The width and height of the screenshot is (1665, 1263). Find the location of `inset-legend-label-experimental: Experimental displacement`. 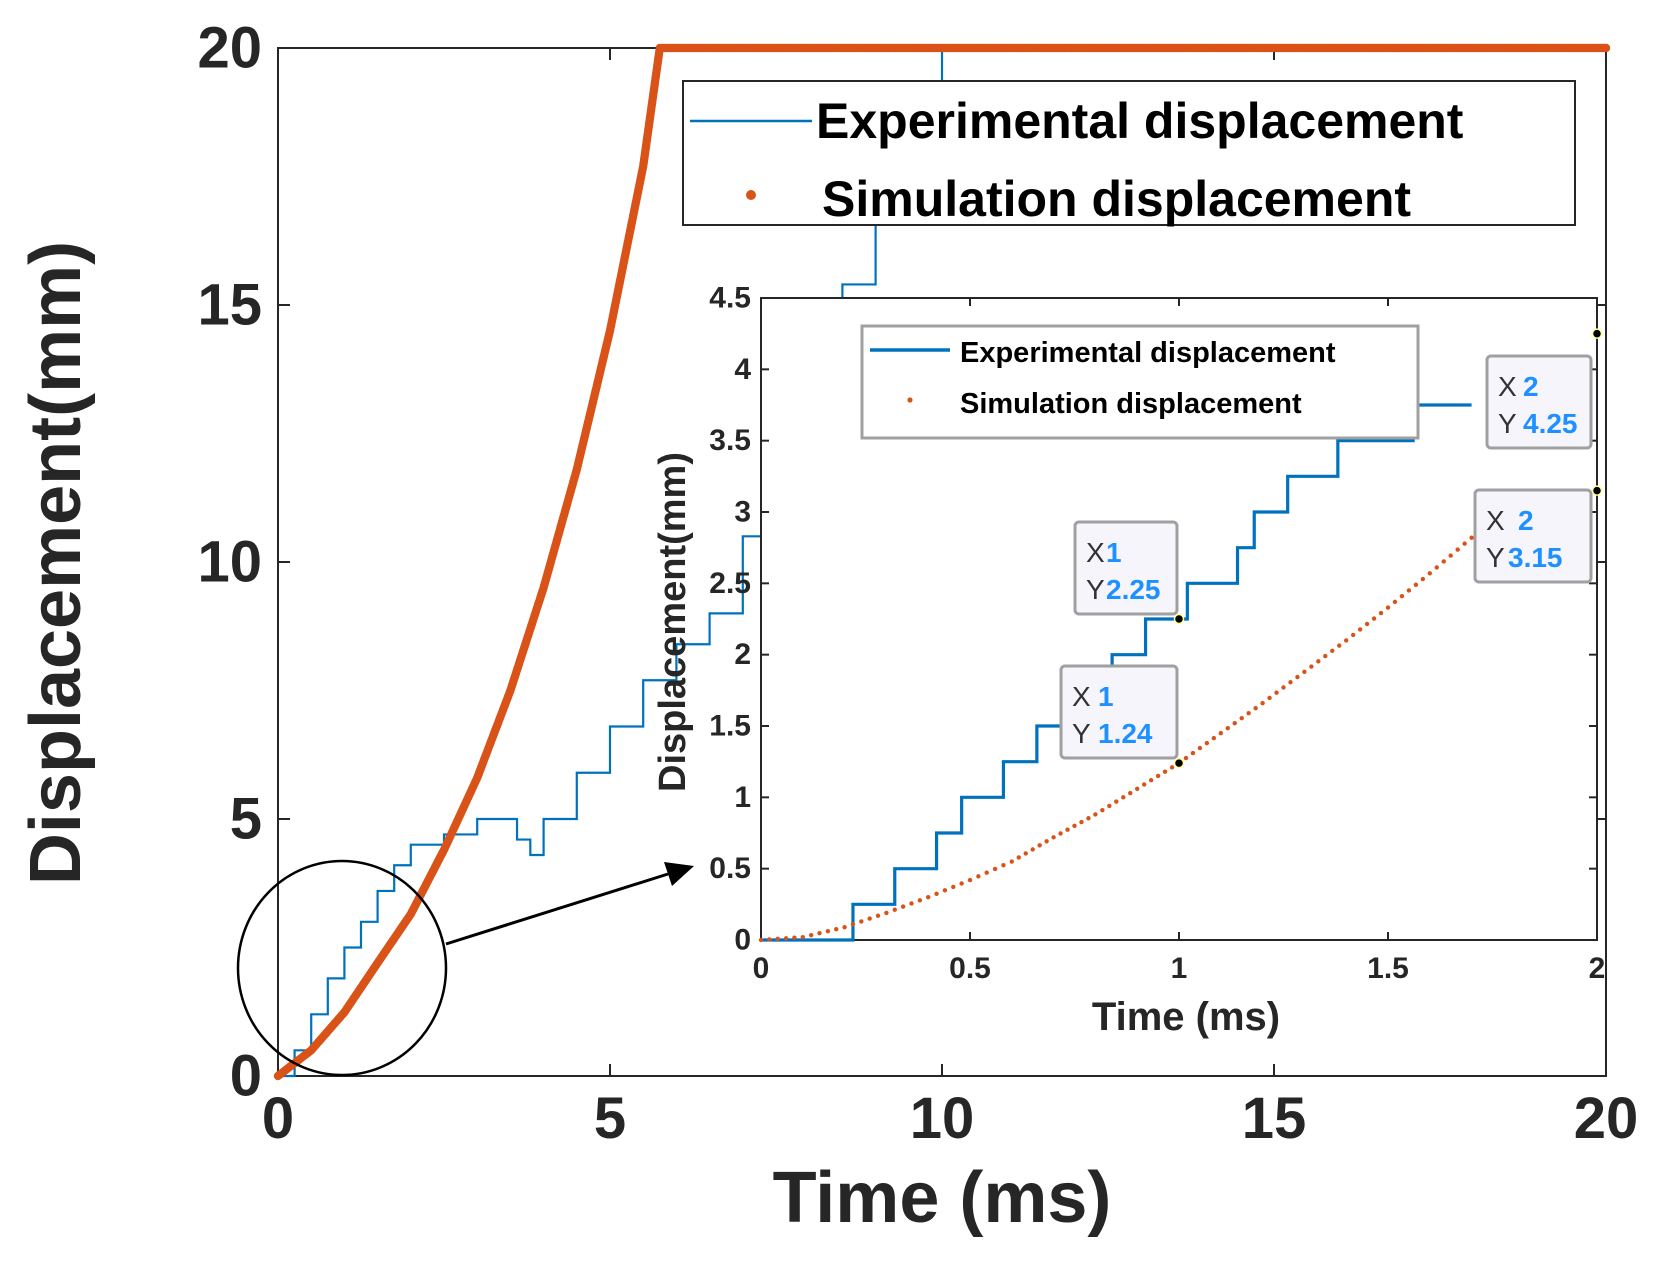

inset-legend-label-experimental: Experimental displacement is located at coordinates (1148, 353).